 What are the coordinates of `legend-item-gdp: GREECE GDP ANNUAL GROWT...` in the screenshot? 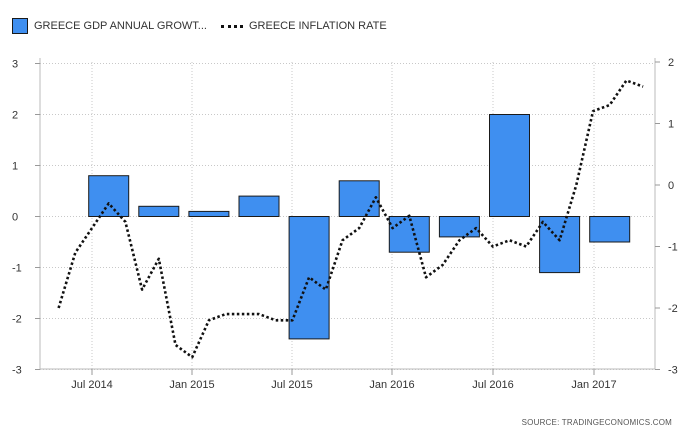 It's located at (109, 26).